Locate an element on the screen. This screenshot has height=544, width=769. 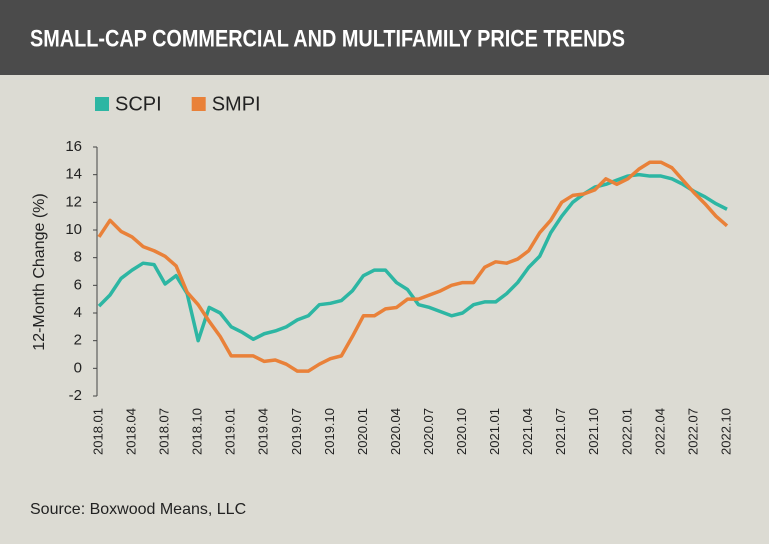
y-tick-label: 4 is located at coordinates (78, 312).